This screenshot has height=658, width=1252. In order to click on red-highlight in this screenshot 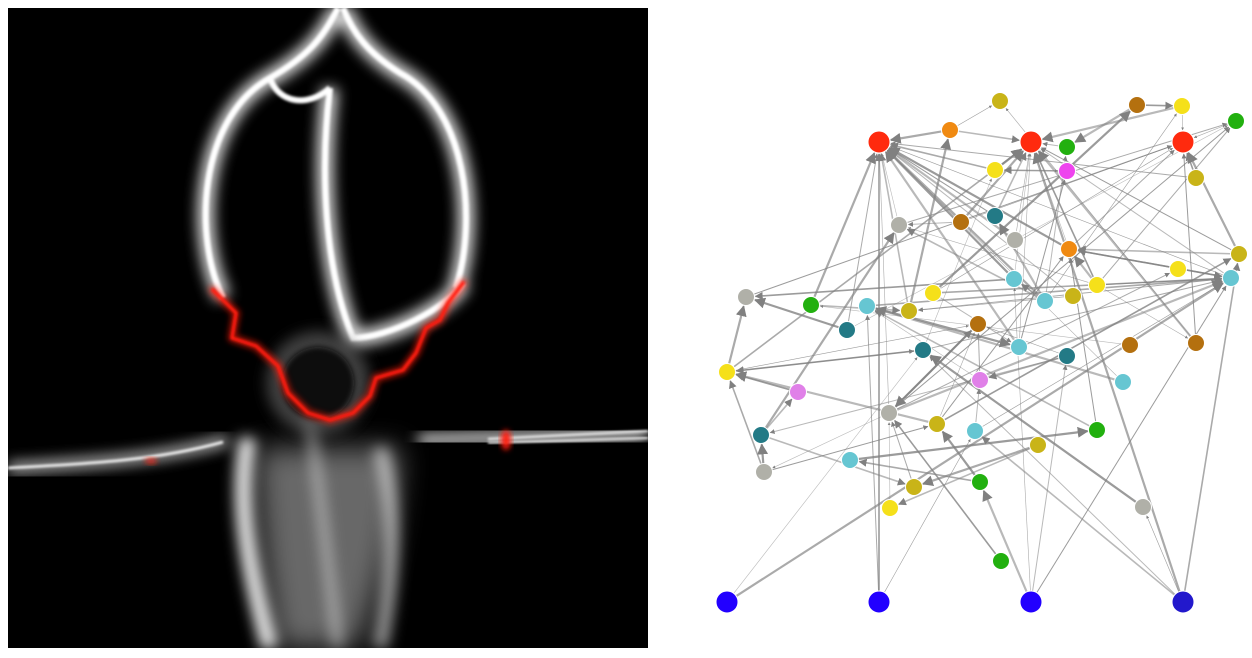, I will do `click(328, 371)`.